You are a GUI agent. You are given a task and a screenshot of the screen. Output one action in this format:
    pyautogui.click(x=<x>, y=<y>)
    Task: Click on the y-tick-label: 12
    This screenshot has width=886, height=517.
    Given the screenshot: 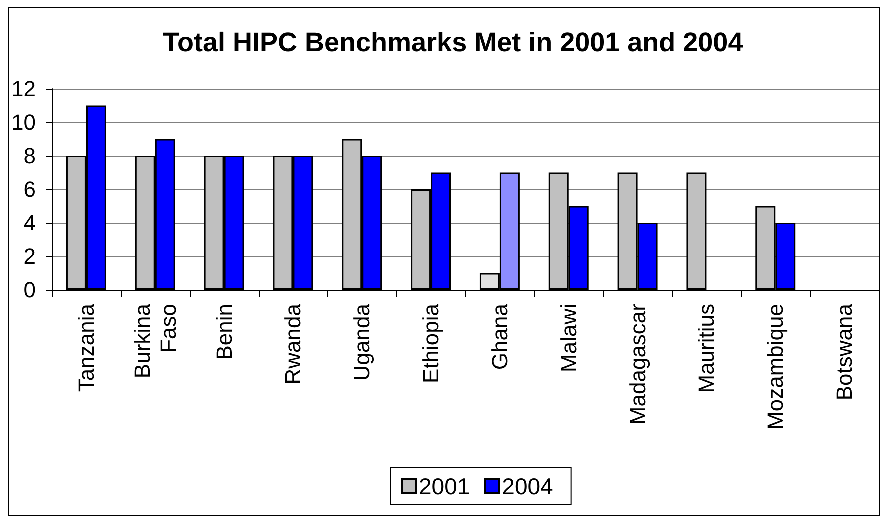 What is the action you would take?
    pyautogui.click(x=24, y=89)
    